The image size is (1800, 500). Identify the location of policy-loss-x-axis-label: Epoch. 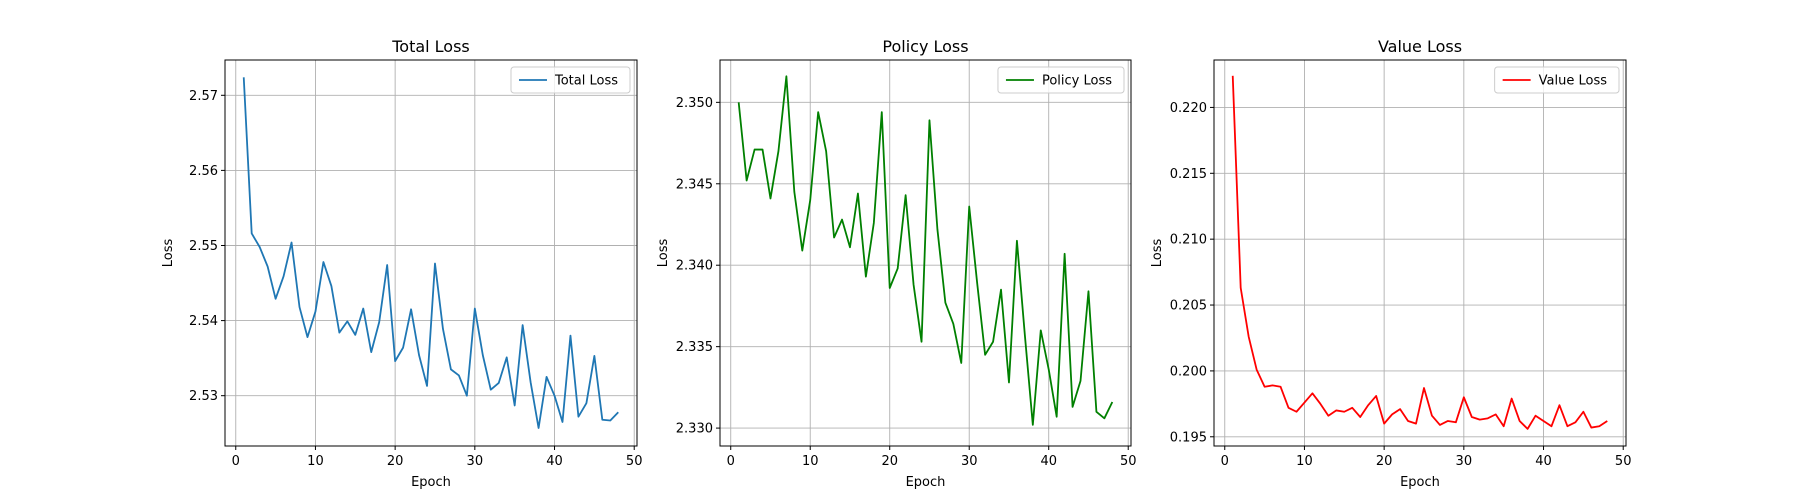
(926, 482).